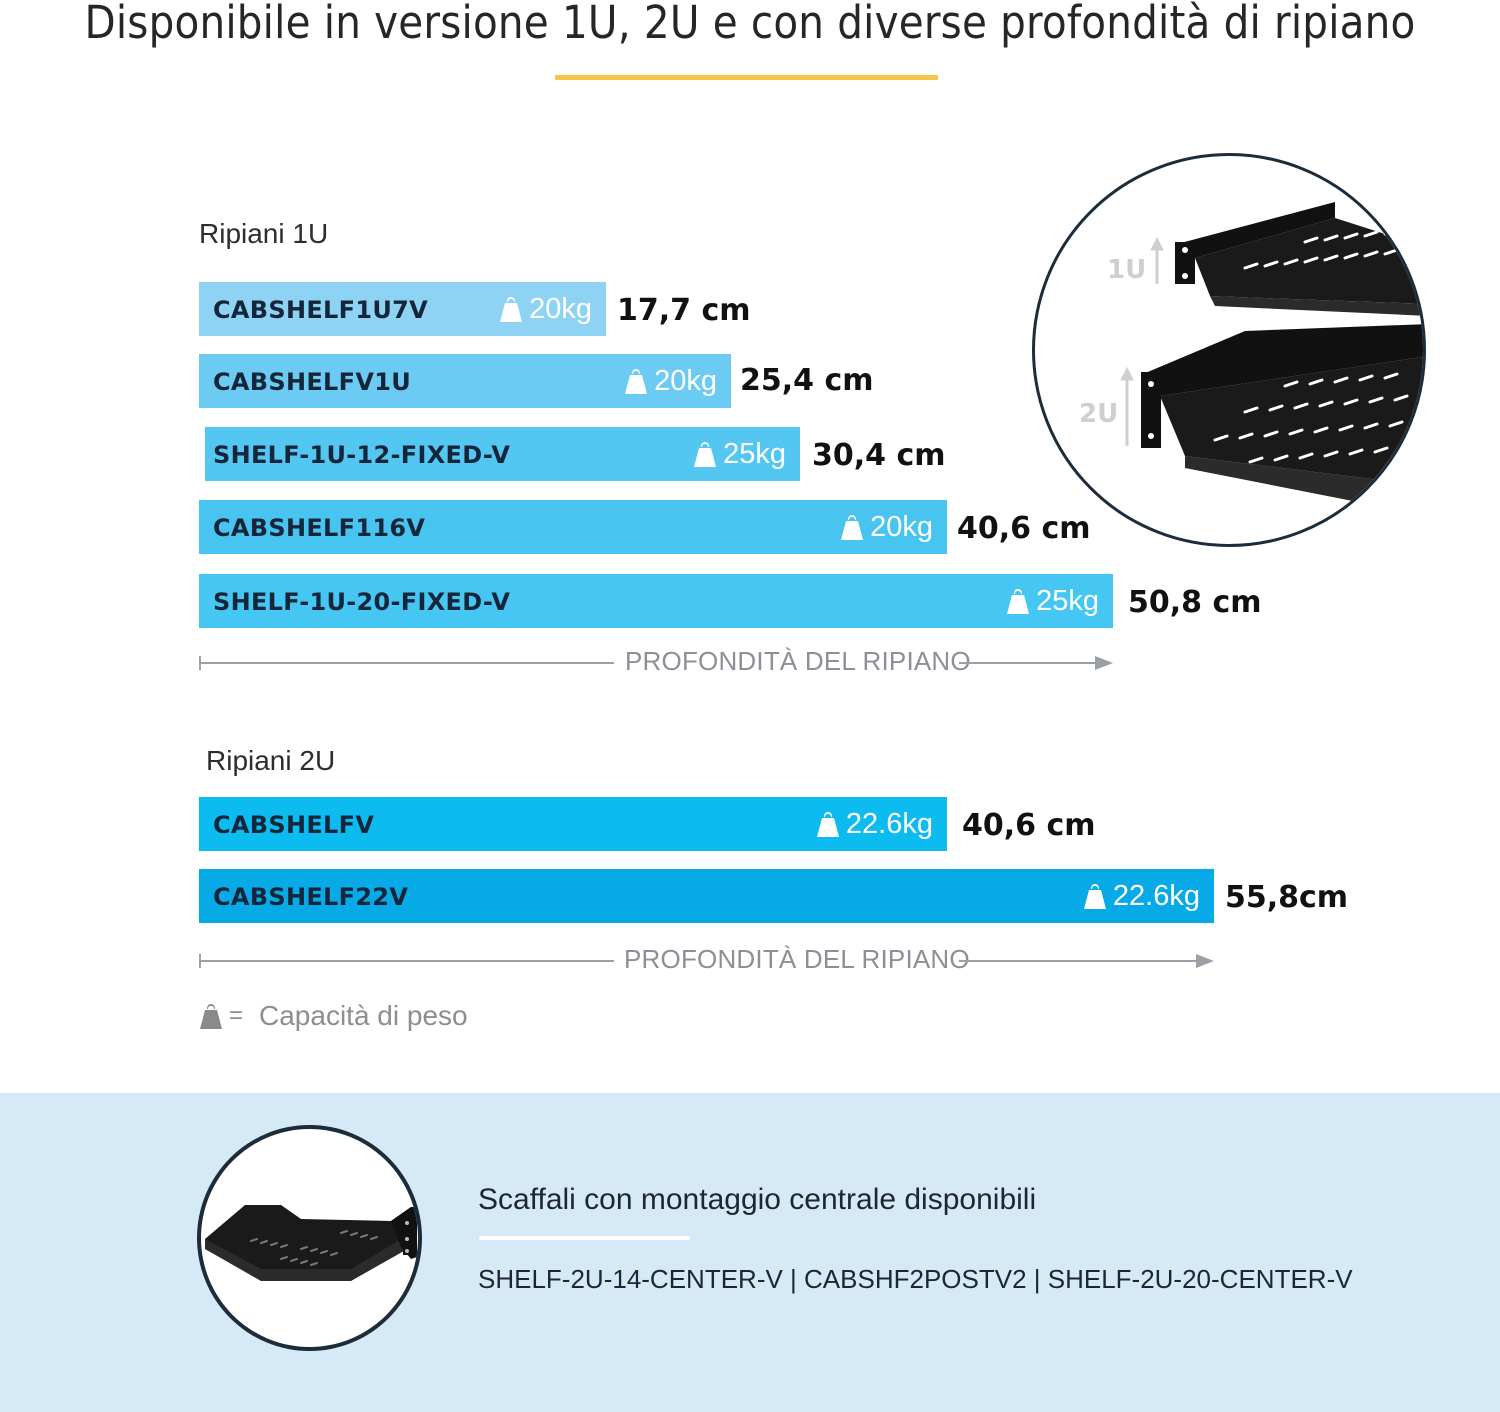 The image size is (1500, 1412). What do you see at coordinates (1251, 358) in the screenshot?
I see `rack-shelf-illustration: 1U 2U` at bounding box center [1251, 358].